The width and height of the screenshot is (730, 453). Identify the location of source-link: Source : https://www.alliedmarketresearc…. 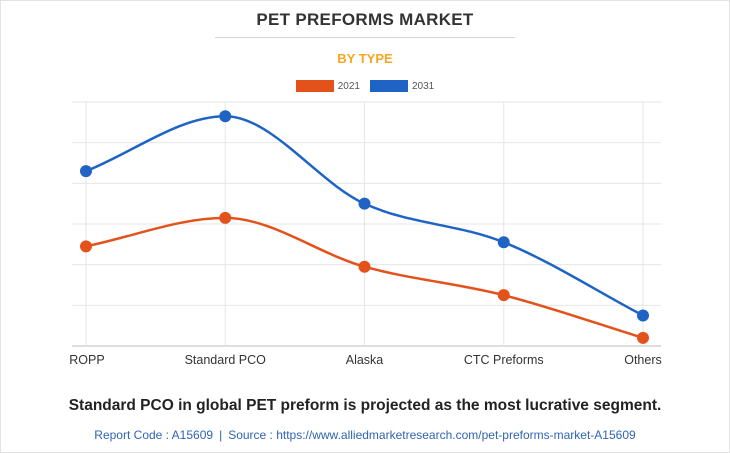
(432, 435).